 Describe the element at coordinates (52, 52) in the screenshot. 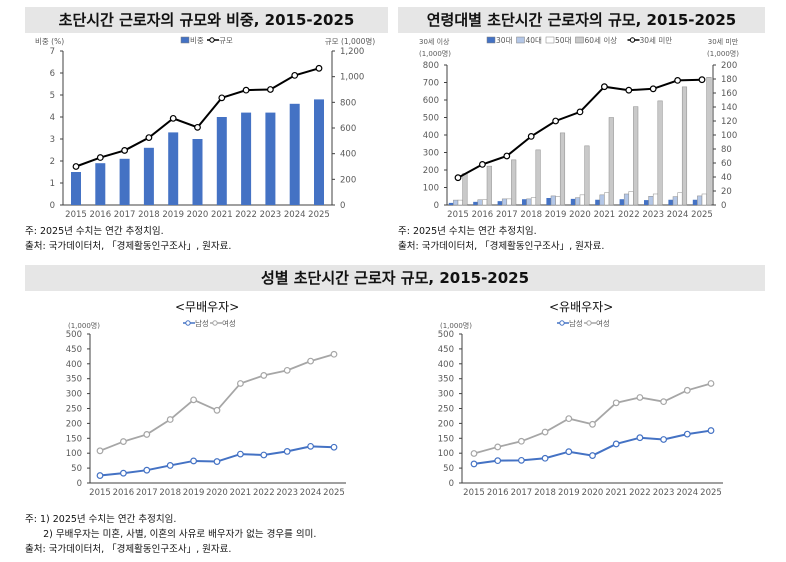

I see `y-tick-label-left: 7` at that location.